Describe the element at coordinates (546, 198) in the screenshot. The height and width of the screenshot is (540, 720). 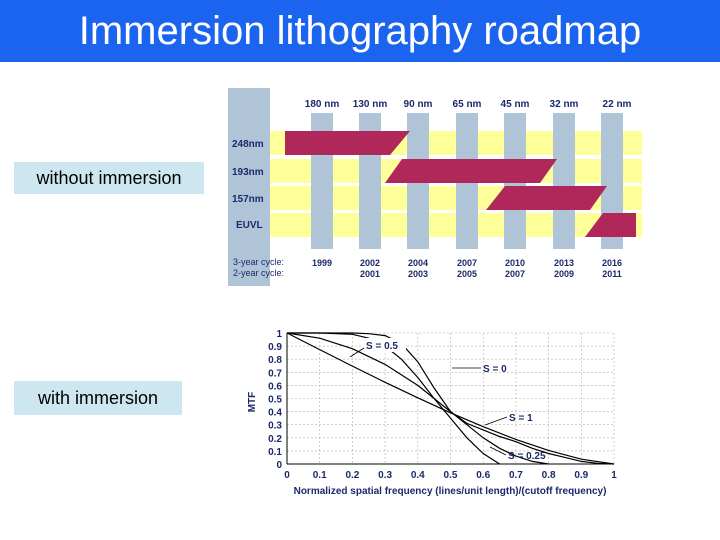
I see `bar-157nm` at that location.